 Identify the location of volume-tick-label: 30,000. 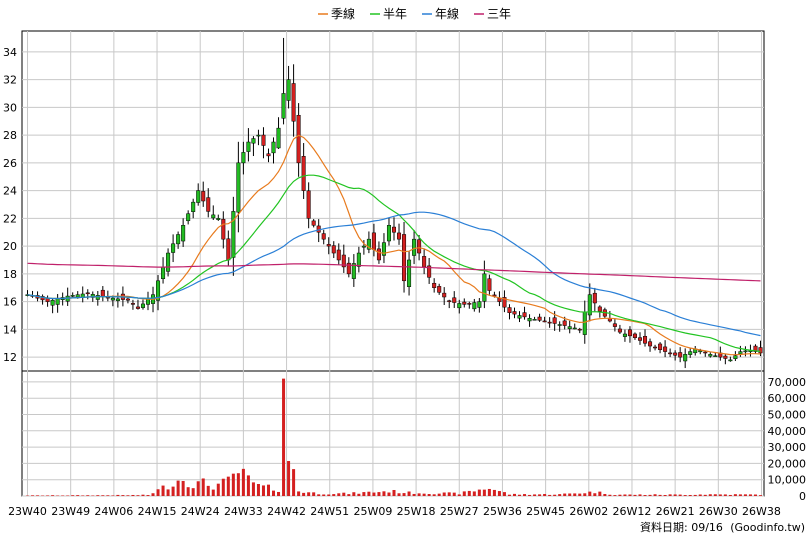
(787, 447).